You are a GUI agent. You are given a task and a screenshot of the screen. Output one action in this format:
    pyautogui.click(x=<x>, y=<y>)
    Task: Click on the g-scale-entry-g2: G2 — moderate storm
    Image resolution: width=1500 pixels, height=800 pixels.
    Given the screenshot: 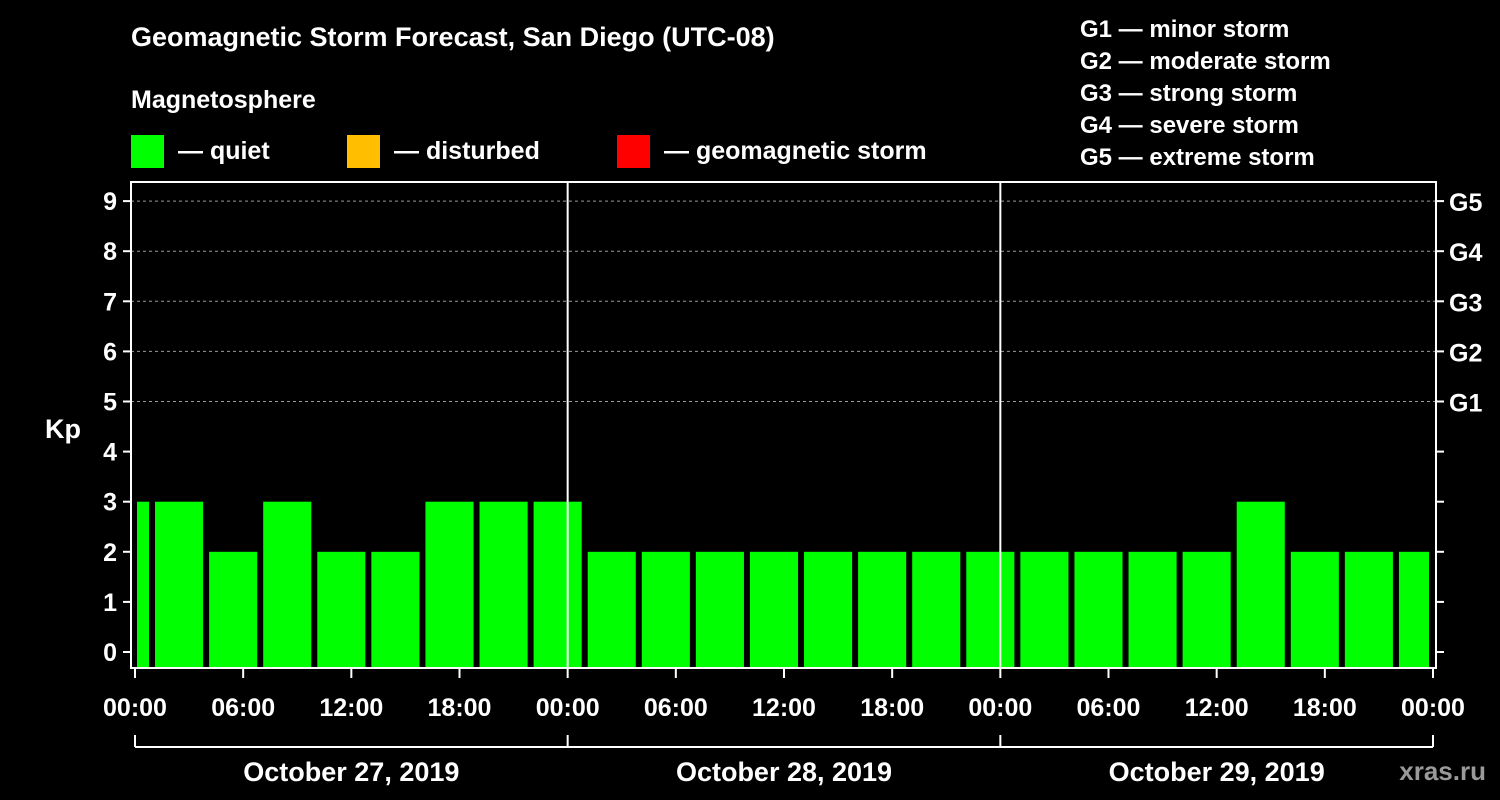 What is the action you would take?
    pyautogui.click(x=1205, y=61)
    